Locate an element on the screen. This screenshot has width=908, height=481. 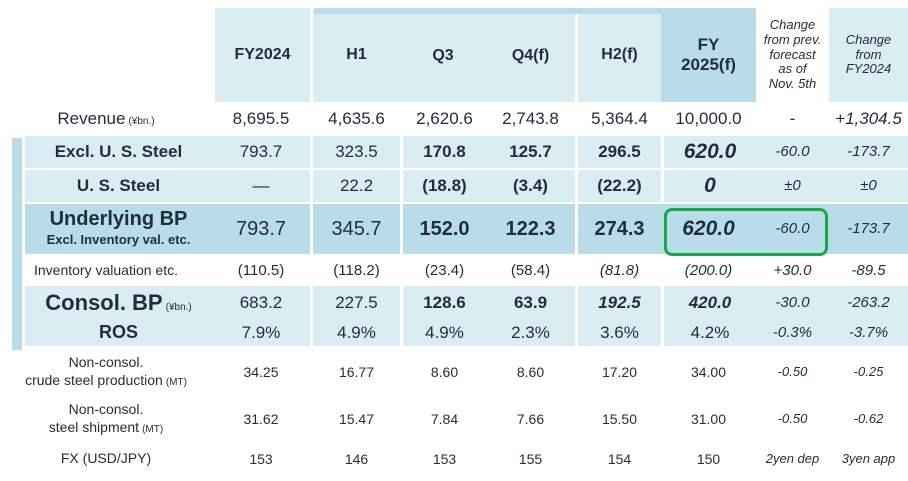
row-label: ROS is located at coordinates (118, 332).